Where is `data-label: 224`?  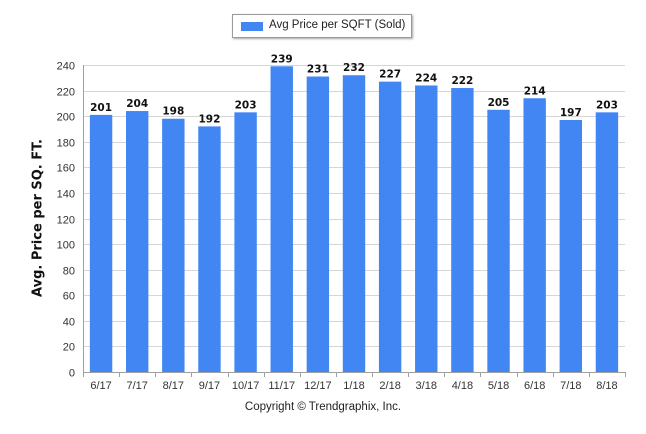 data-label: 224 is located at coordinates (426, 78).